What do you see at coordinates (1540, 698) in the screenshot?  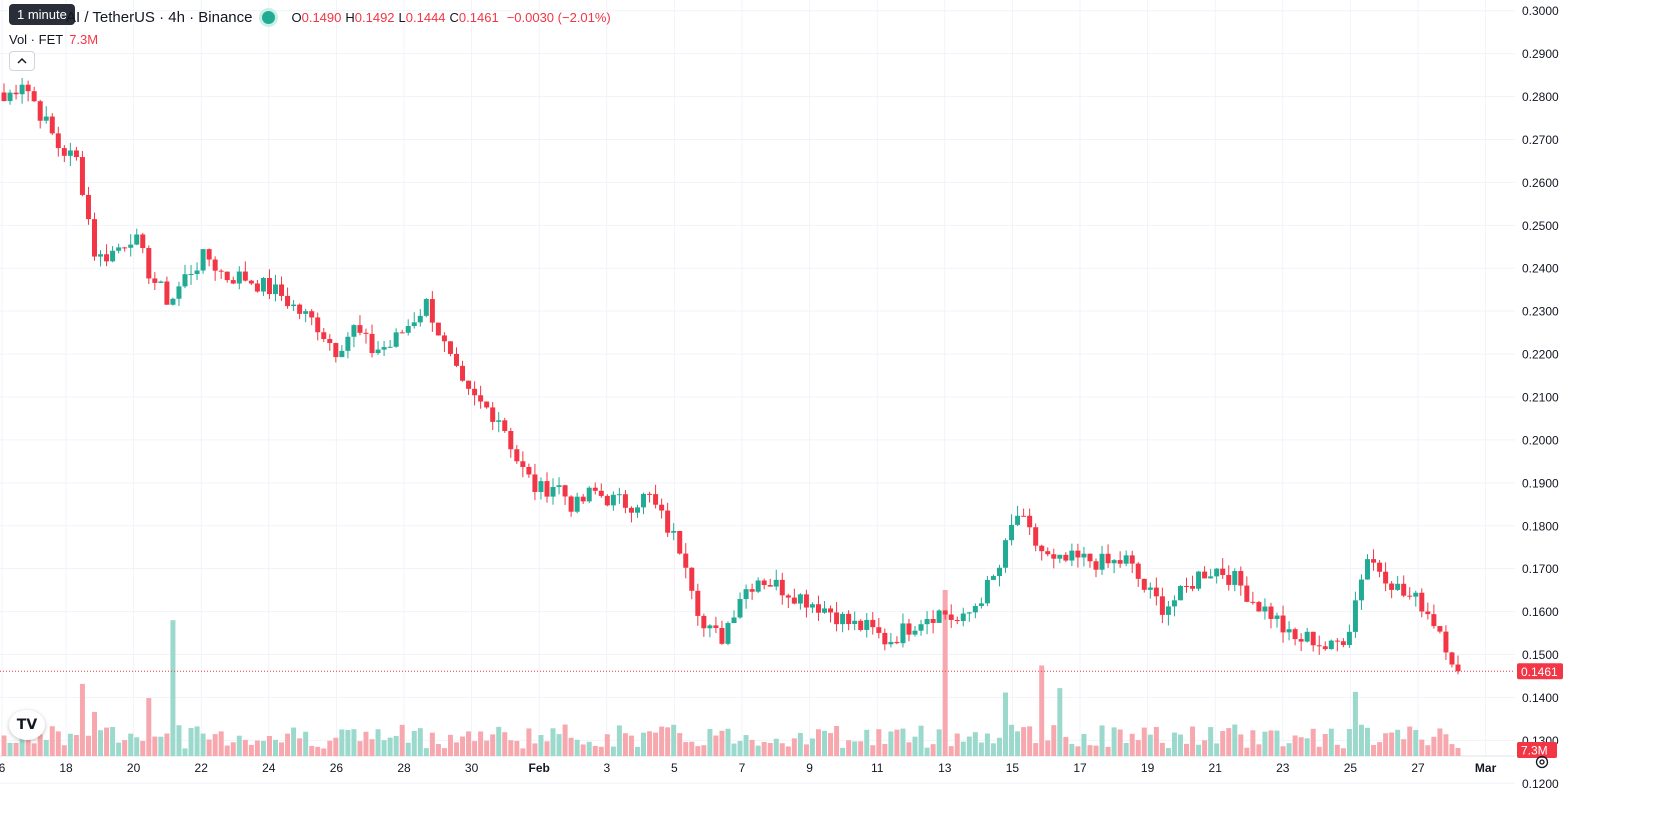 I see `y-tick-label: 0.1400` at bounding box center [1540, 698].